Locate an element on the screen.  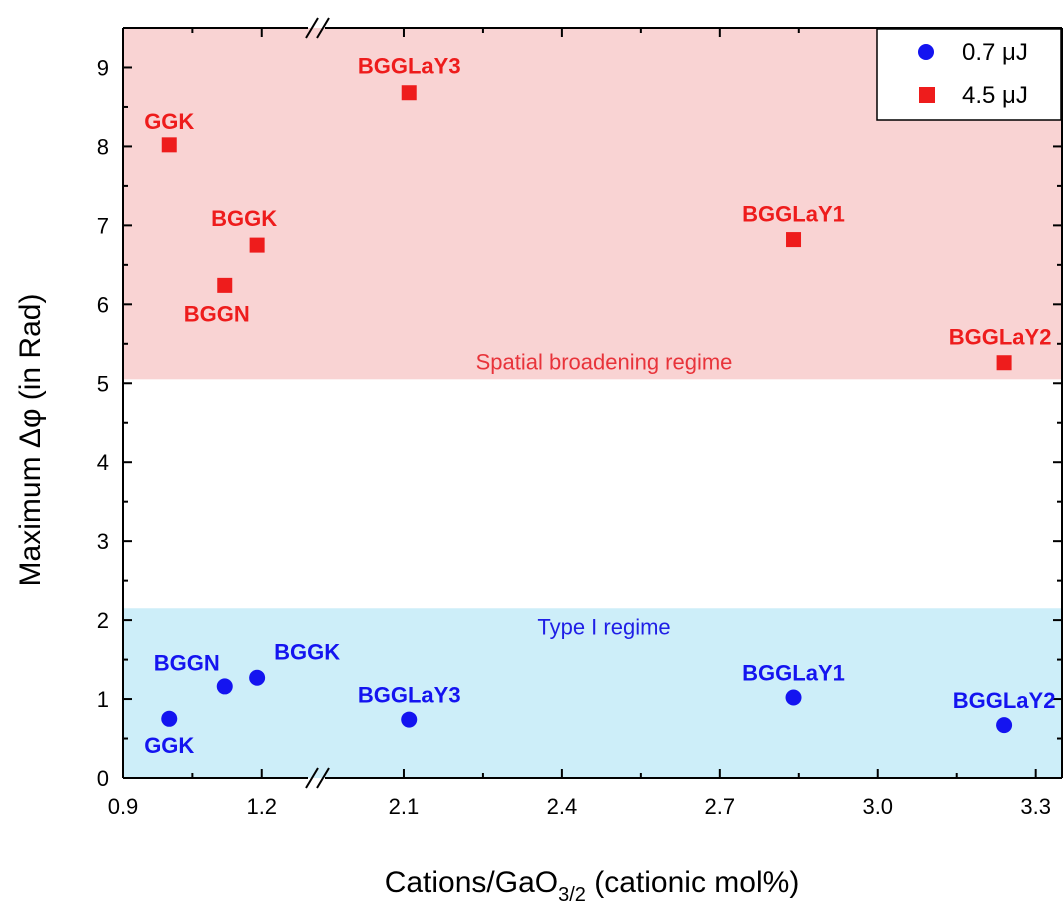
legend-box is located at coordinates (969, 74).